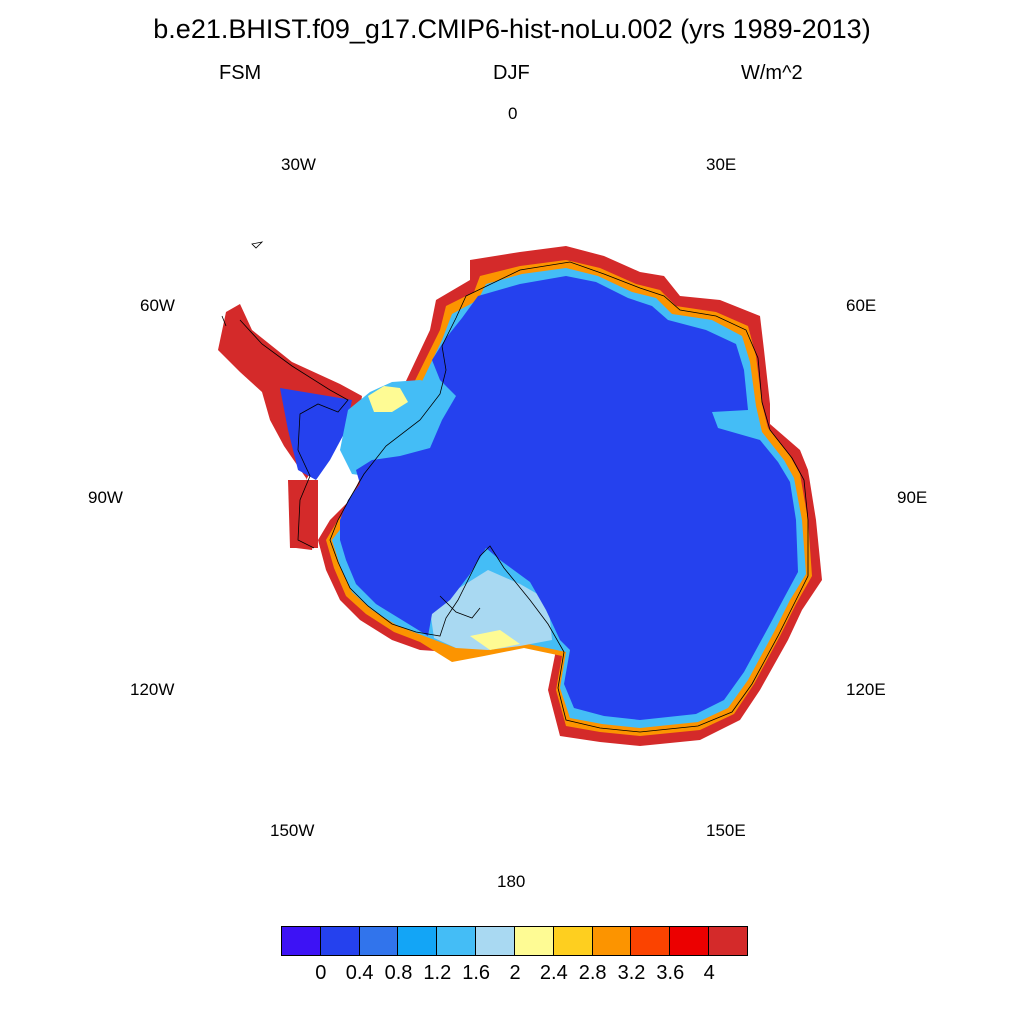 This screenshot has height=1024, width=1024. I want to click on lon-label-120w: 120W, so click(152, 689).